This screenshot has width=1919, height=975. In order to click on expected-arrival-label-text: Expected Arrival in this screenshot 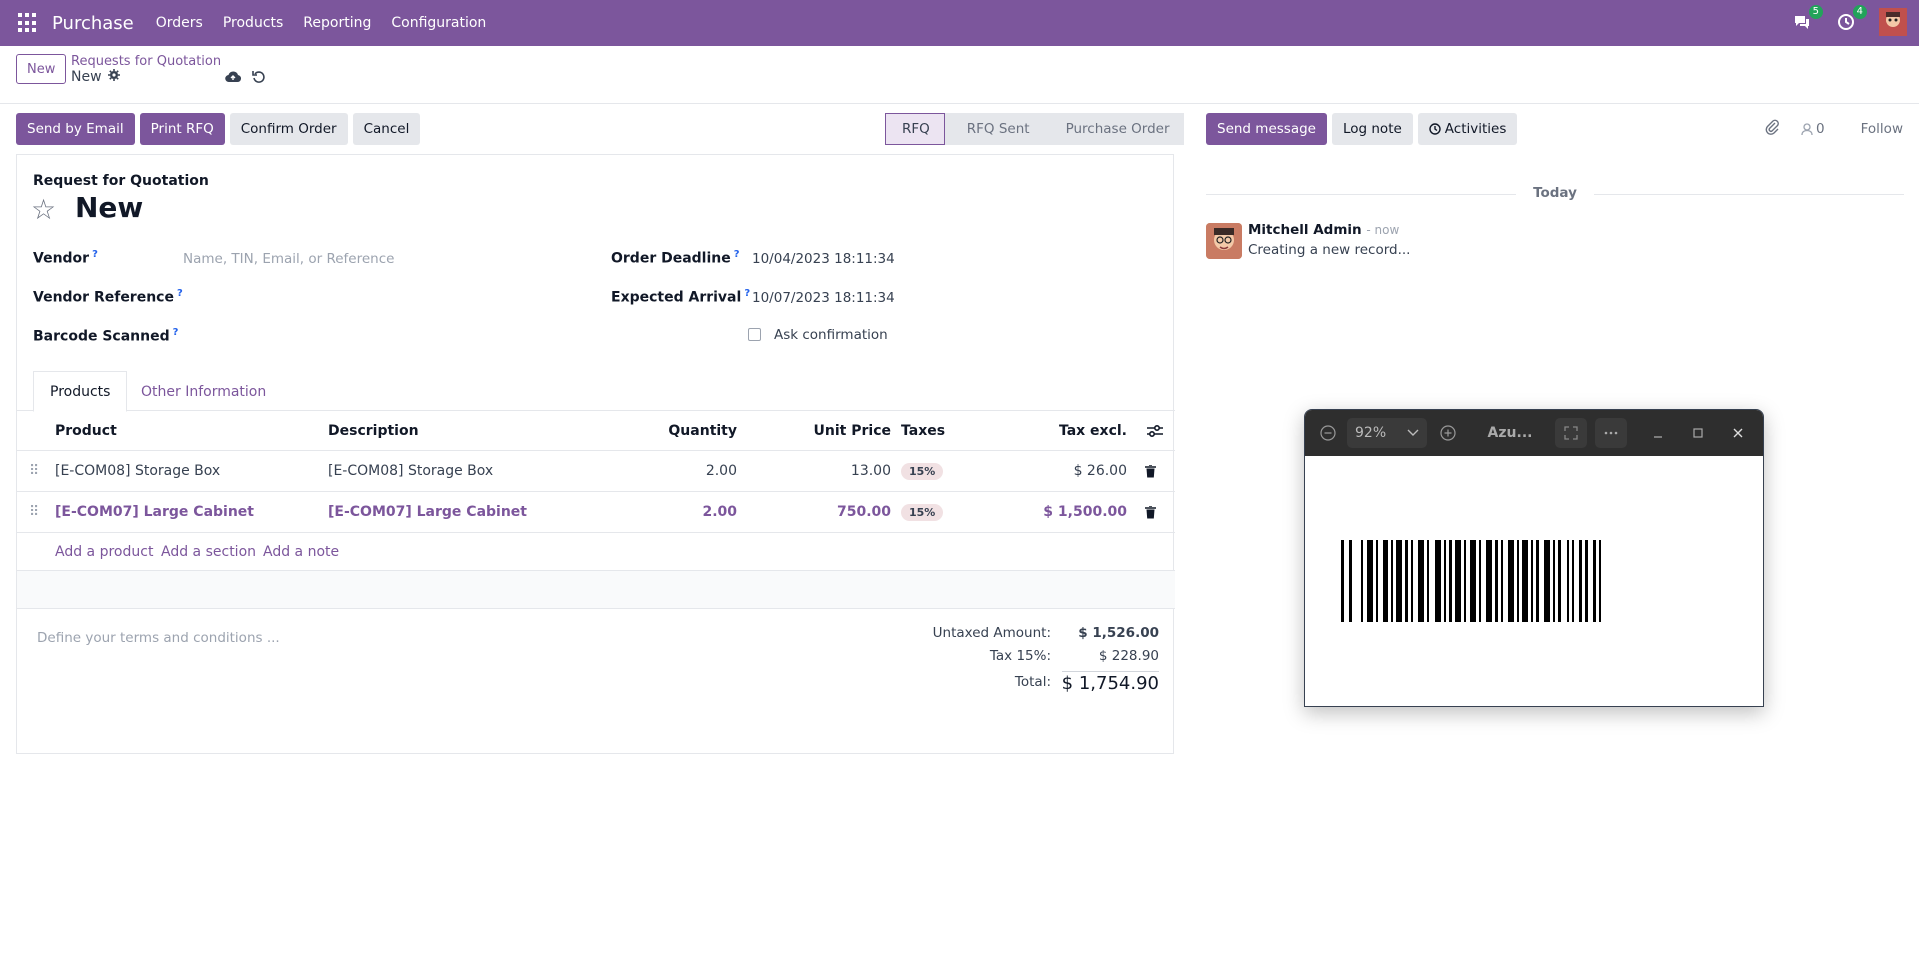, I will do `click(676, 297)`.